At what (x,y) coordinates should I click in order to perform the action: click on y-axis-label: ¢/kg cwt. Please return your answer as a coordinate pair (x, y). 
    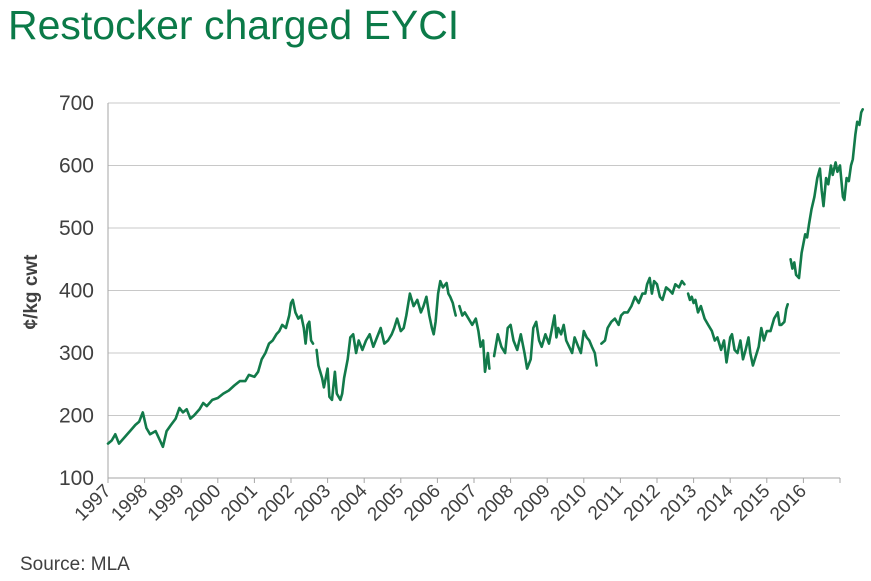
    Looking at the image, I should click on (31, 292).